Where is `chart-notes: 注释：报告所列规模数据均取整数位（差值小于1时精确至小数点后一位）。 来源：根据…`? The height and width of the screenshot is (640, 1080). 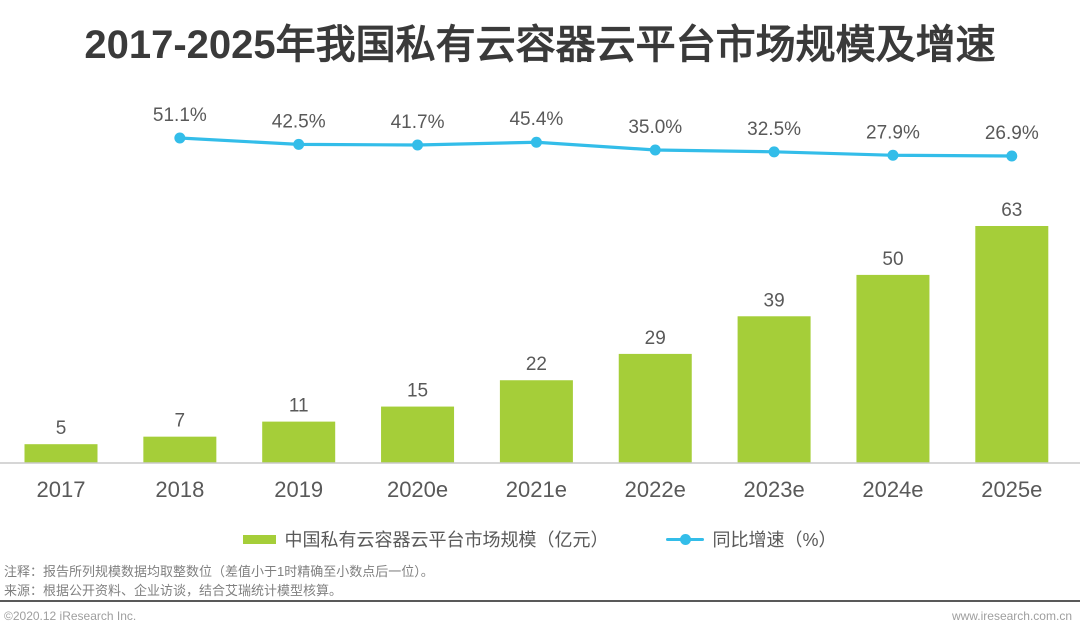 chart-notes: 注释：报告所列规模数据均取整数位（差值小于1时精确至小数点后一位）。 来源：根据… is located at coordinates (219, 581).